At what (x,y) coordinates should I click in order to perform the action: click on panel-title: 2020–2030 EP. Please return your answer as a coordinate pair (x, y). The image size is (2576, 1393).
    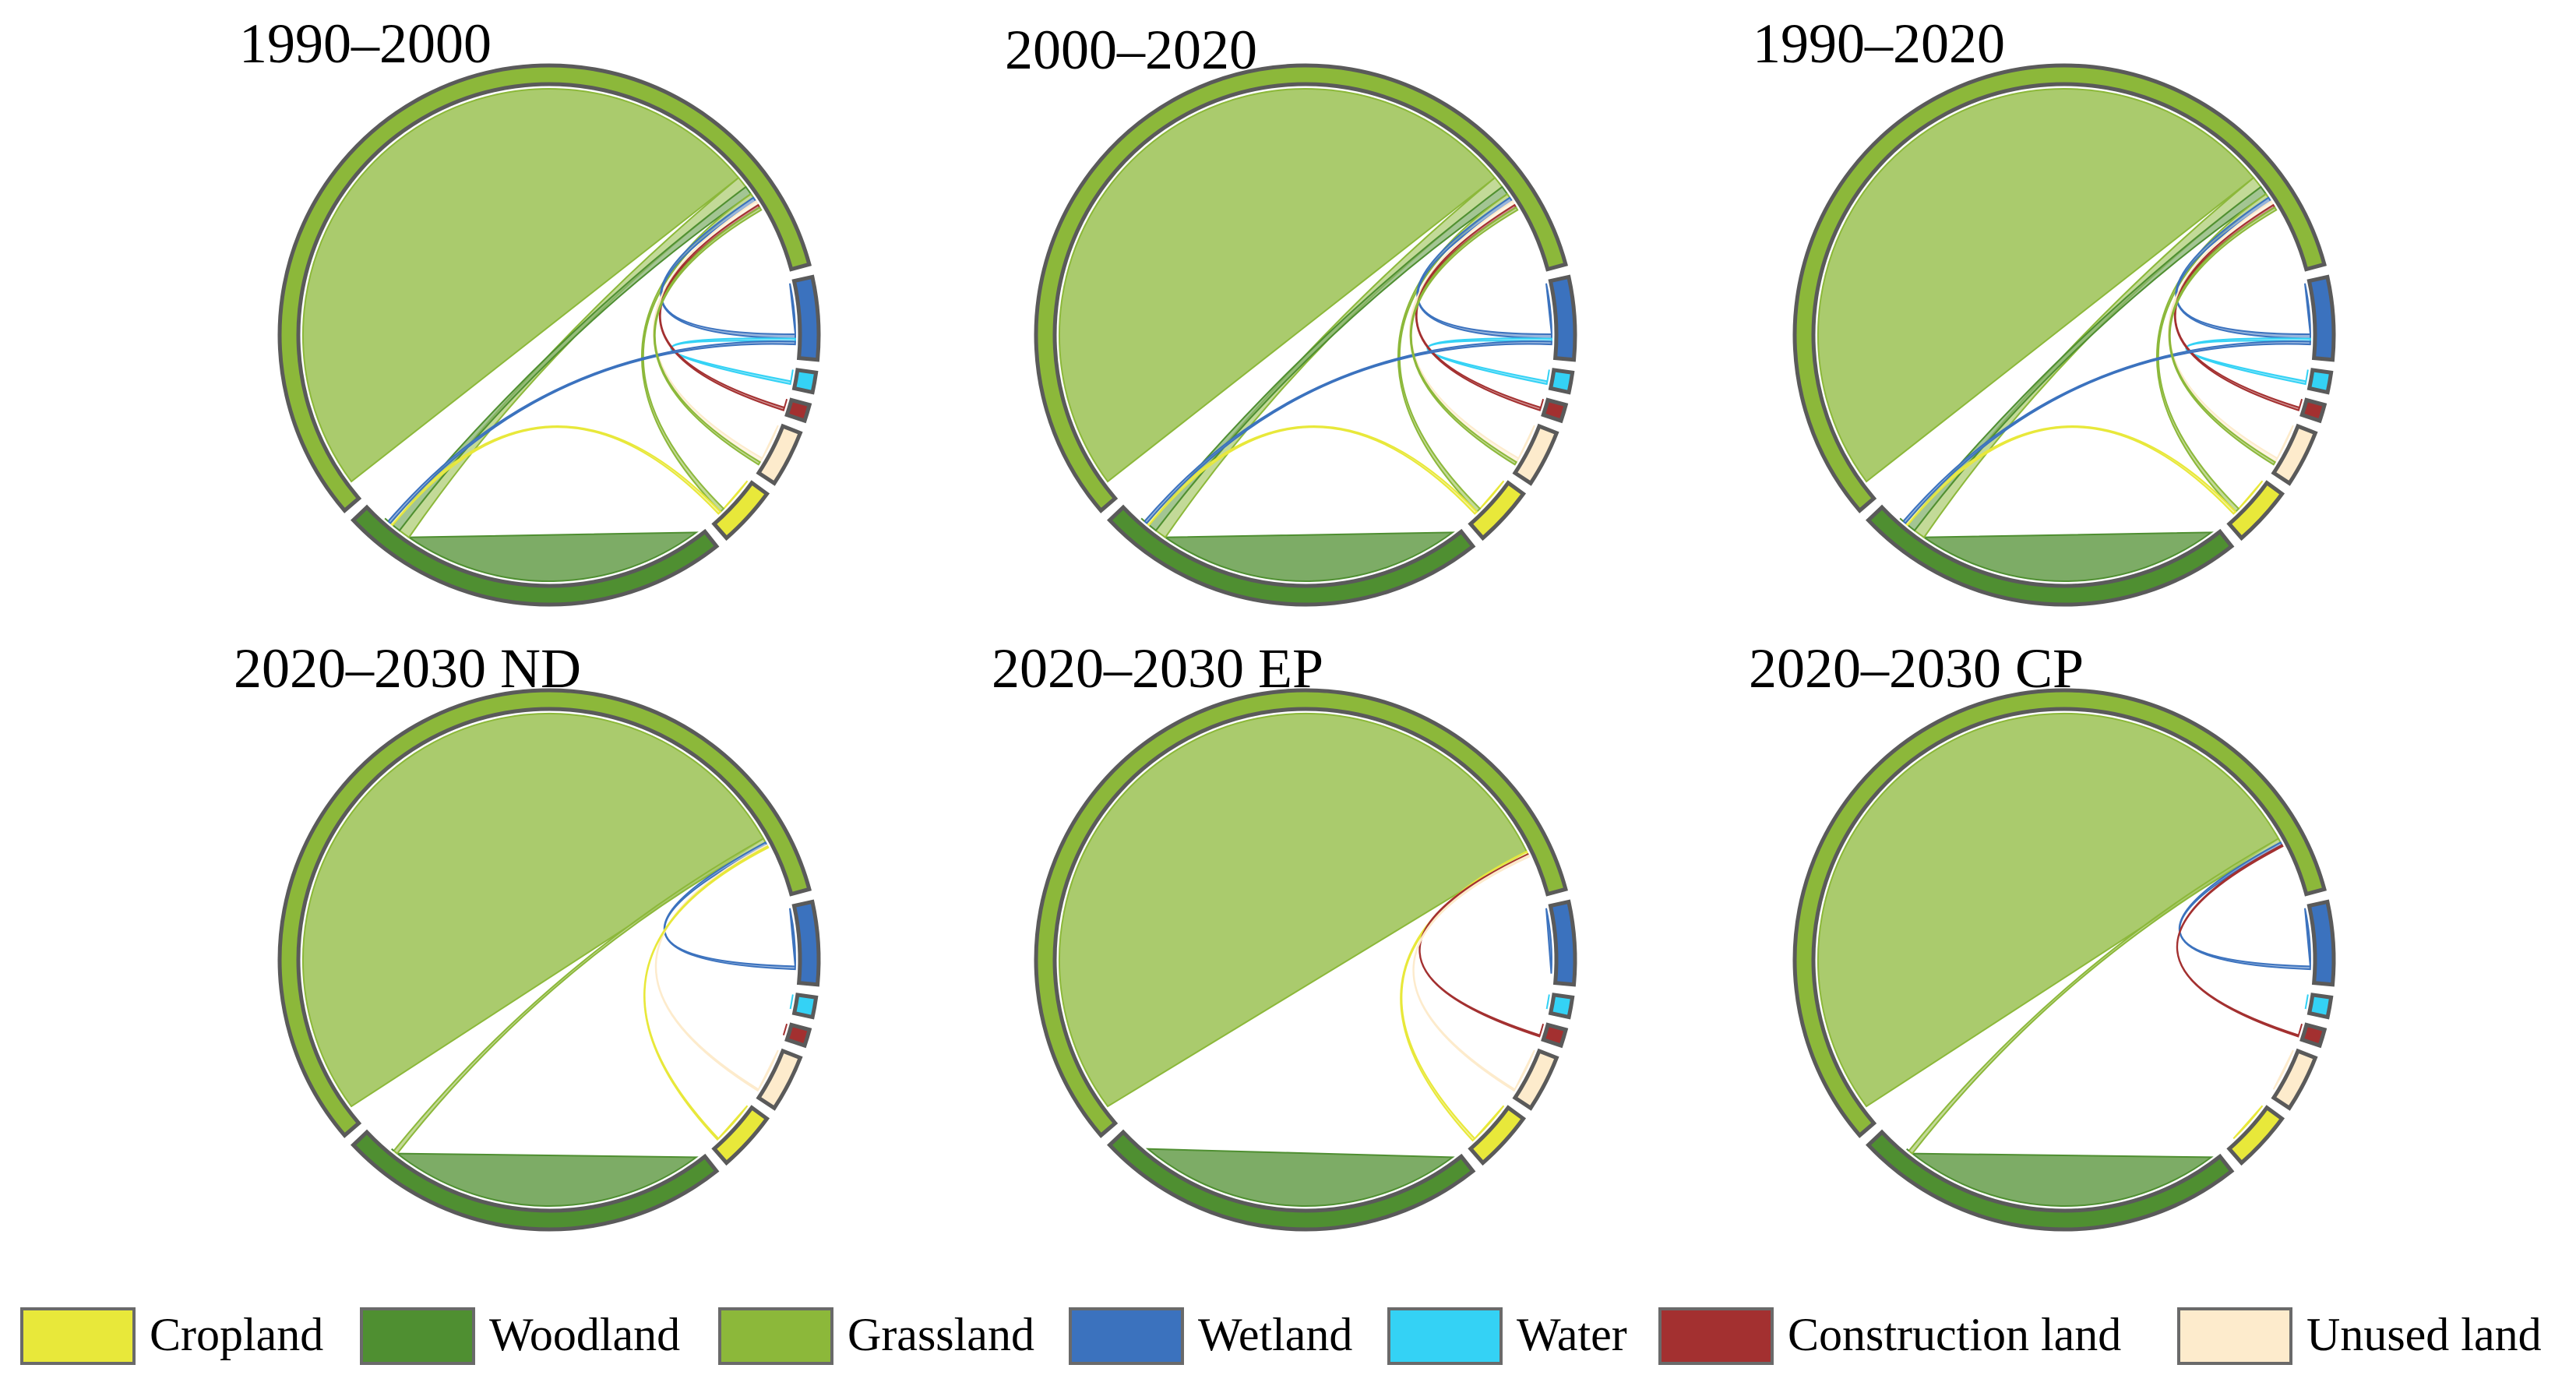
    Looking at the image, I should click on (1157, 668).